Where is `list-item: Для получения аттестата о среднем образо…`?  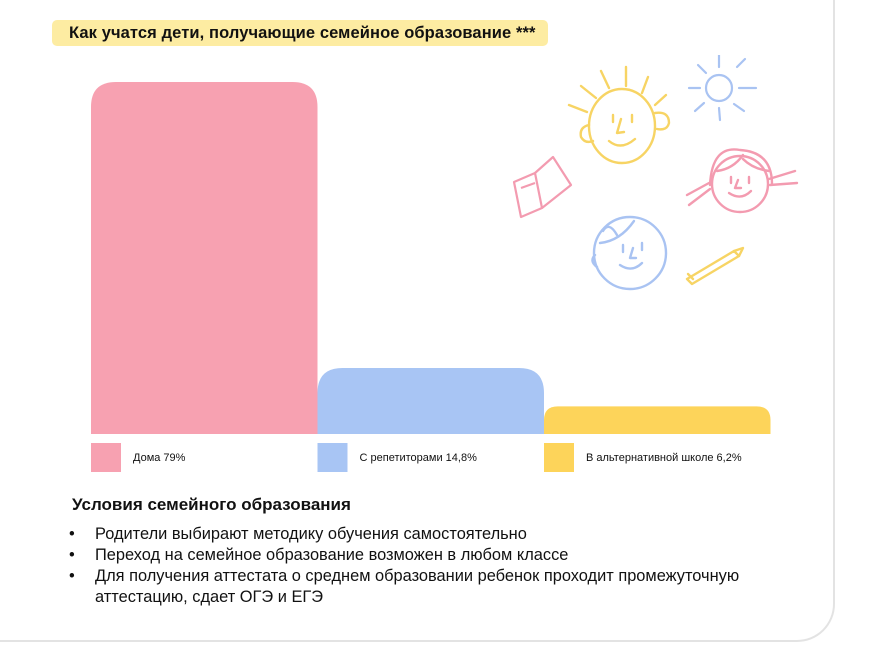
list-item: Для получения аттестата о среднем образо… is located at coordinates (413, 587).